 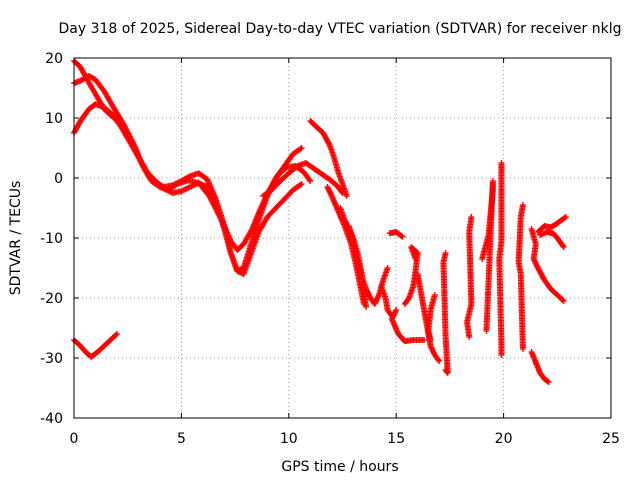 I want to click on series-track-v, so click(x=551, y=224).